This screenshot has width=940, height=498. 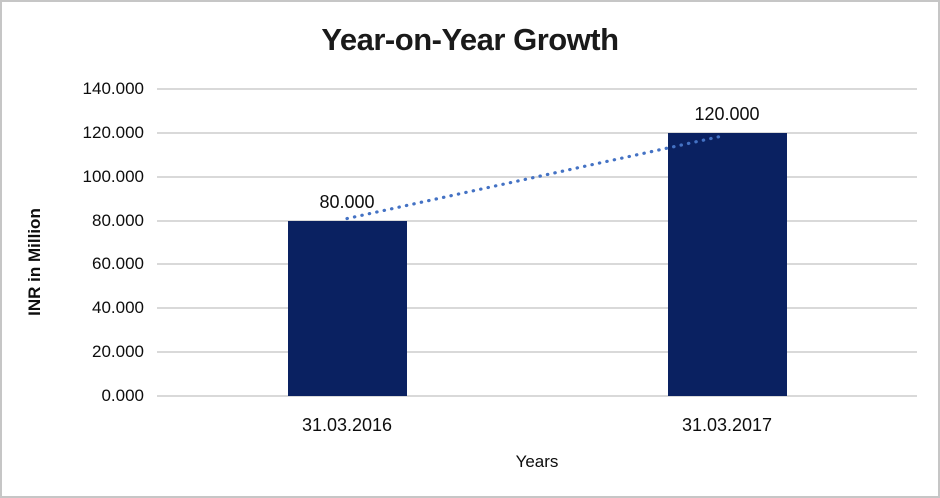 I want to click on bar-value-label: 80.000, so click(x=347, y=201).